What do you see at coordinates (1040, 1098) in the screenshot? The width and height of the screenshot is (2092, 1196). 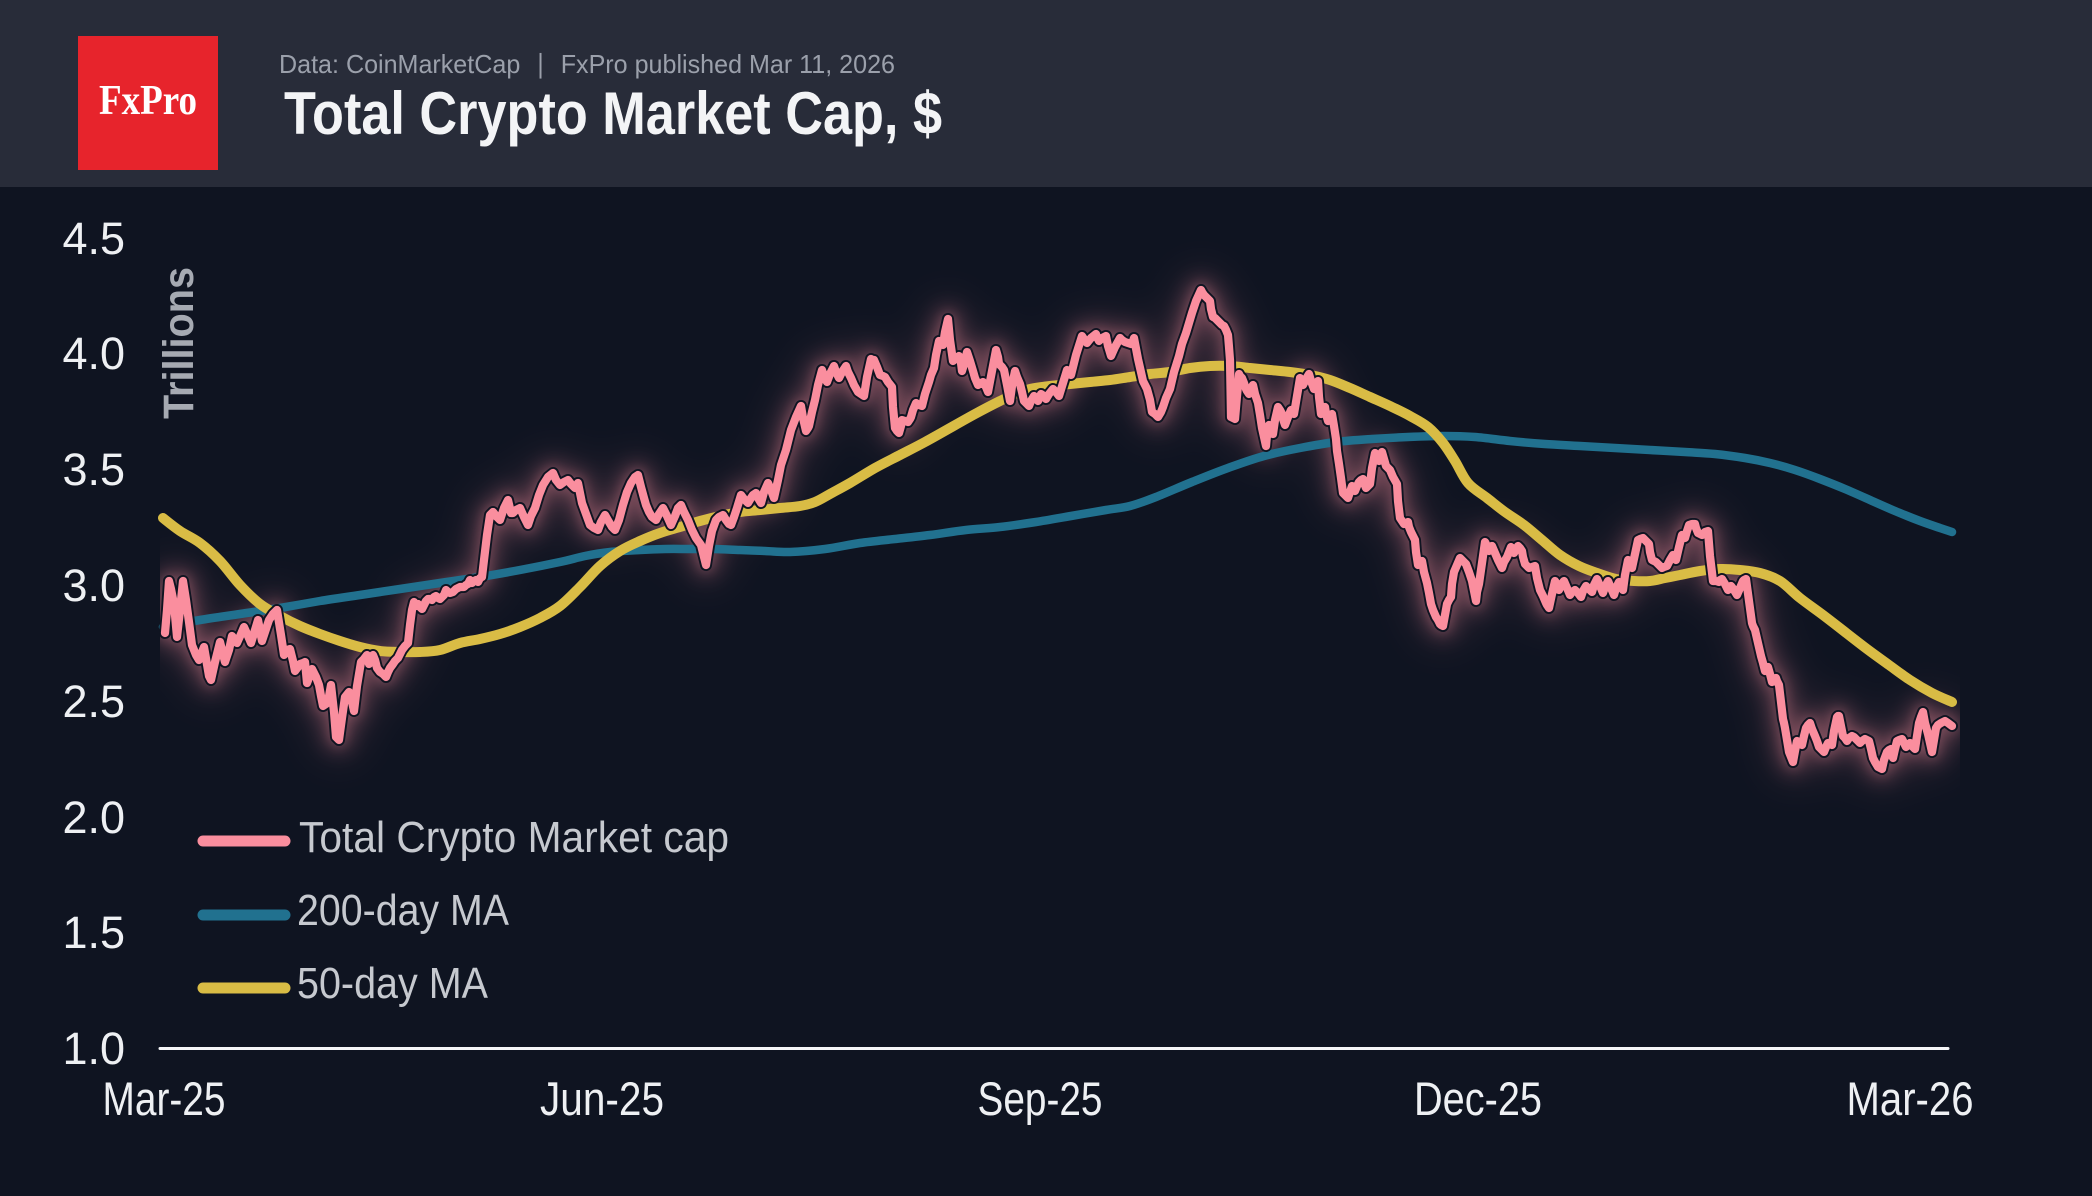 I see `svg-text: Sep-25` at bounding box center [1040, 1098].